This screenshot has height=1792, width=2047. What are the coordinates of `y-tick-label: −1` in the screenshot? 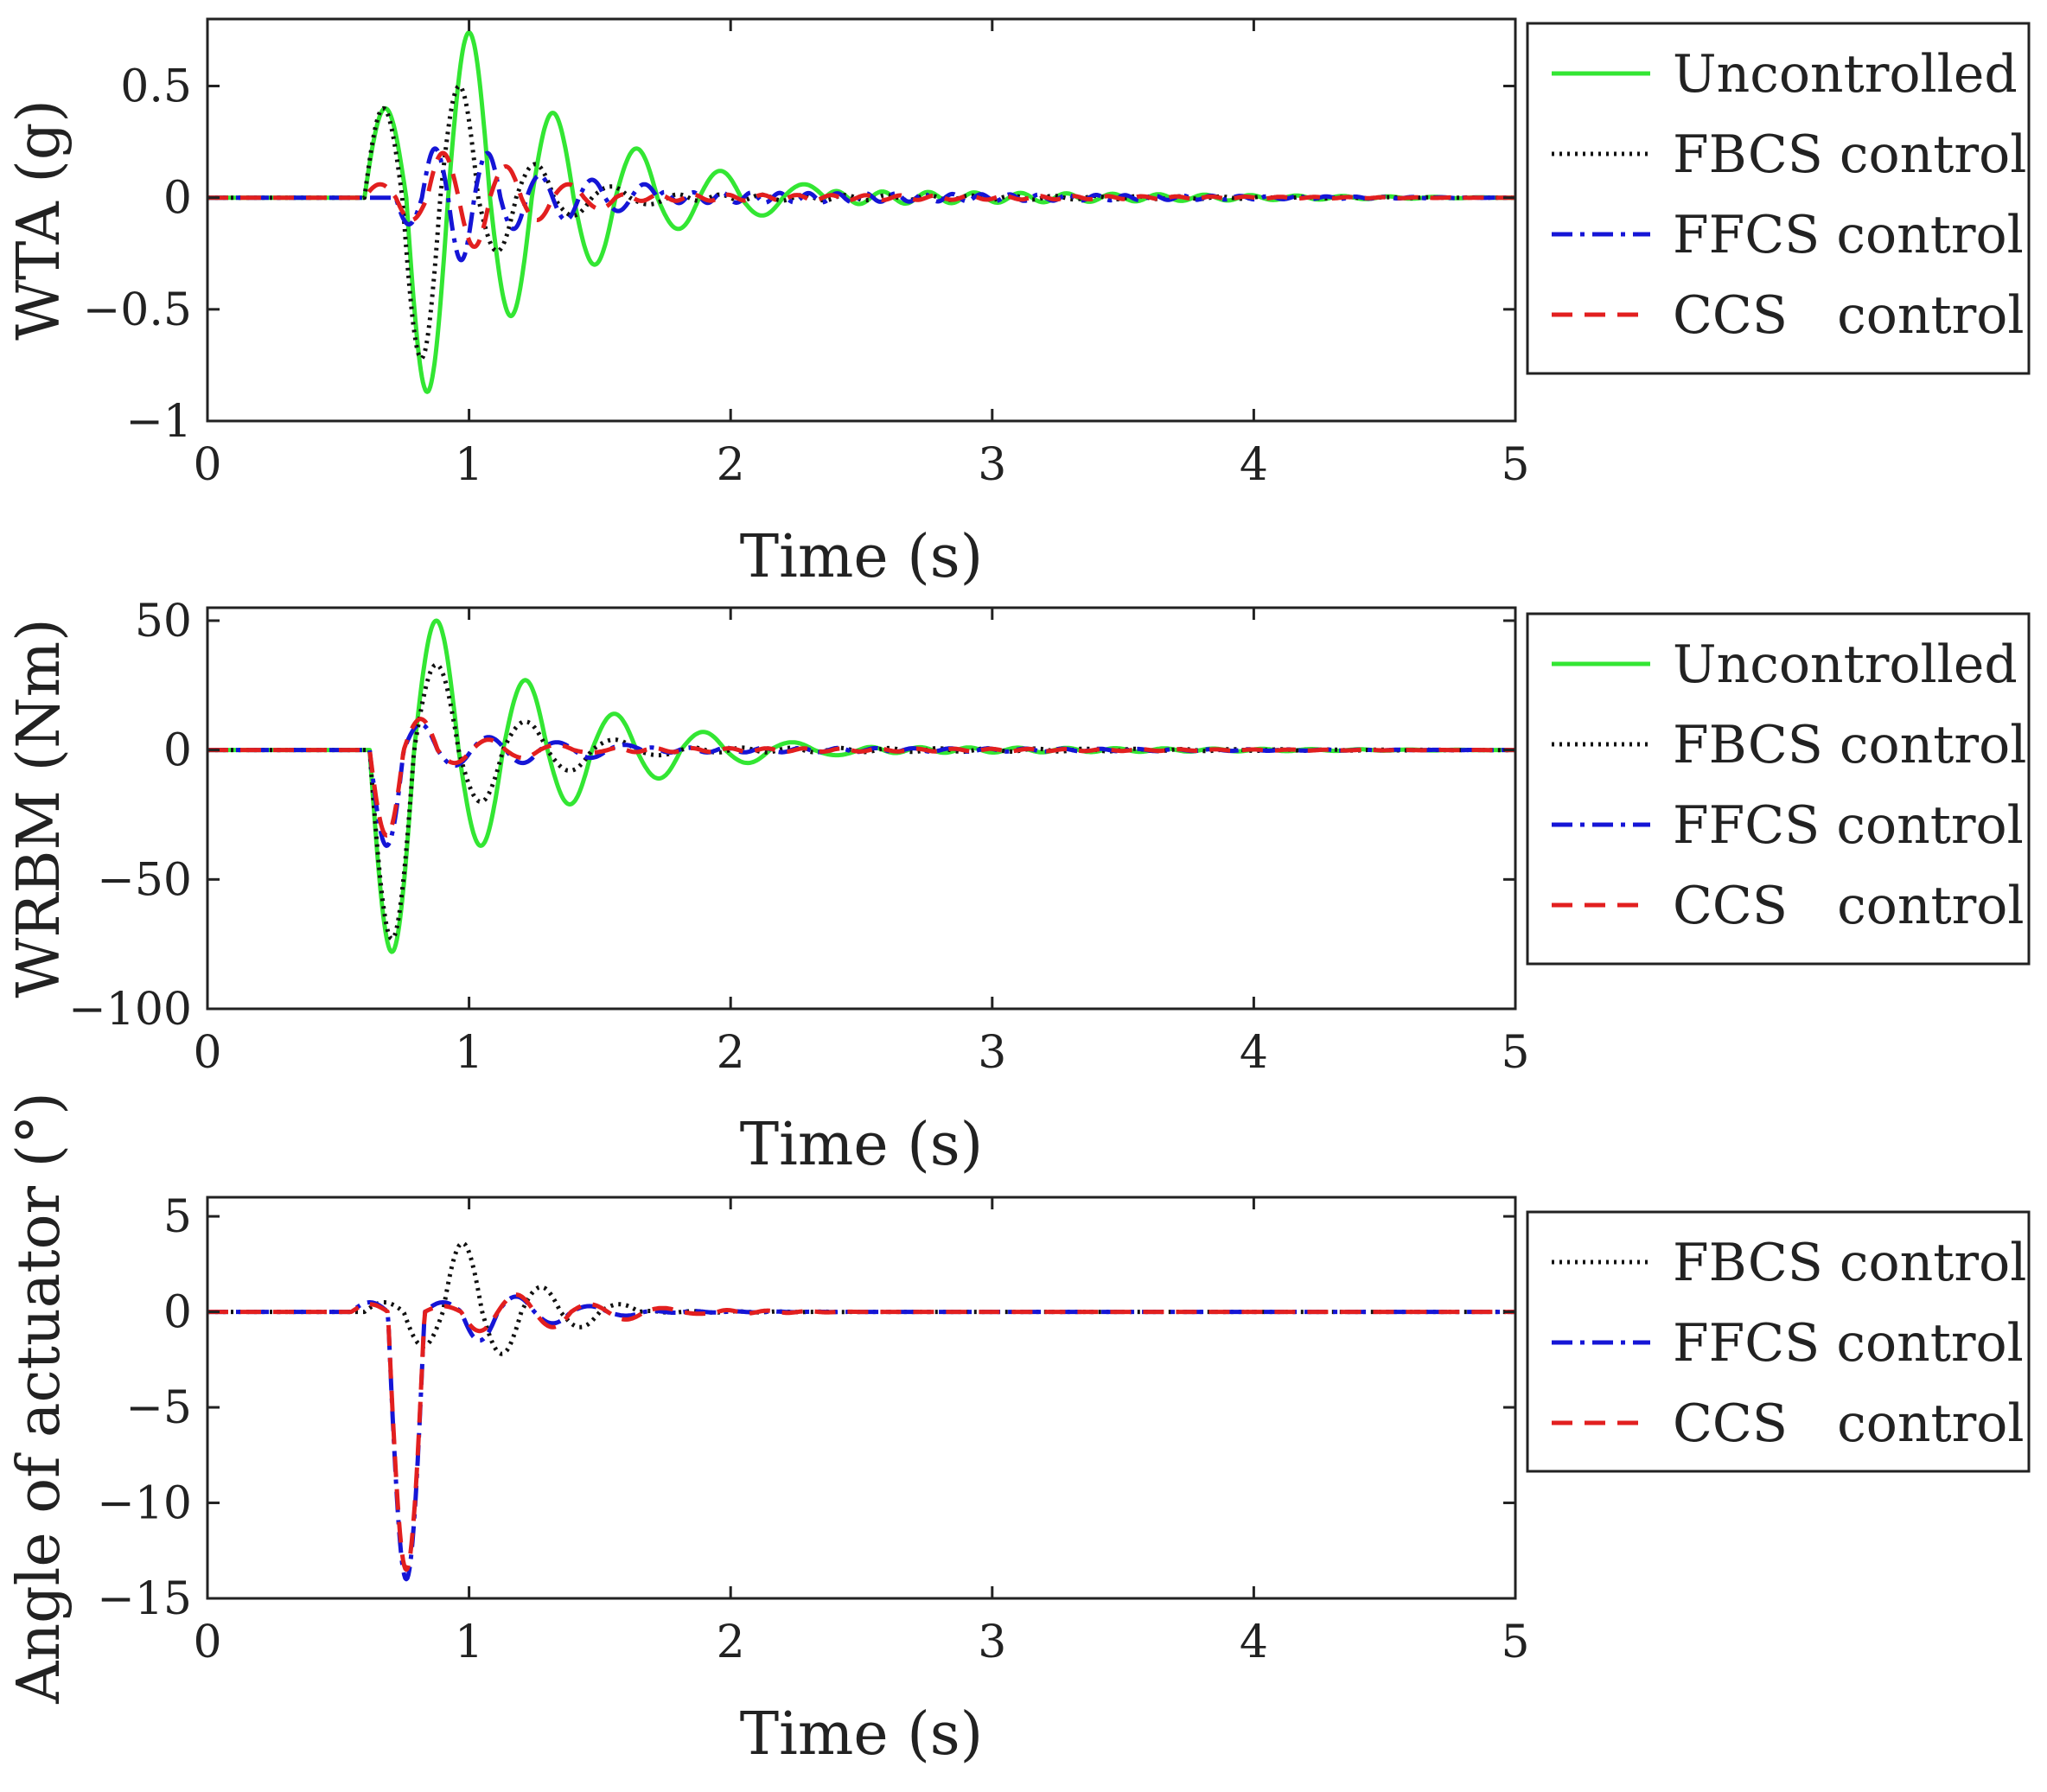 It's located at (158, 422).